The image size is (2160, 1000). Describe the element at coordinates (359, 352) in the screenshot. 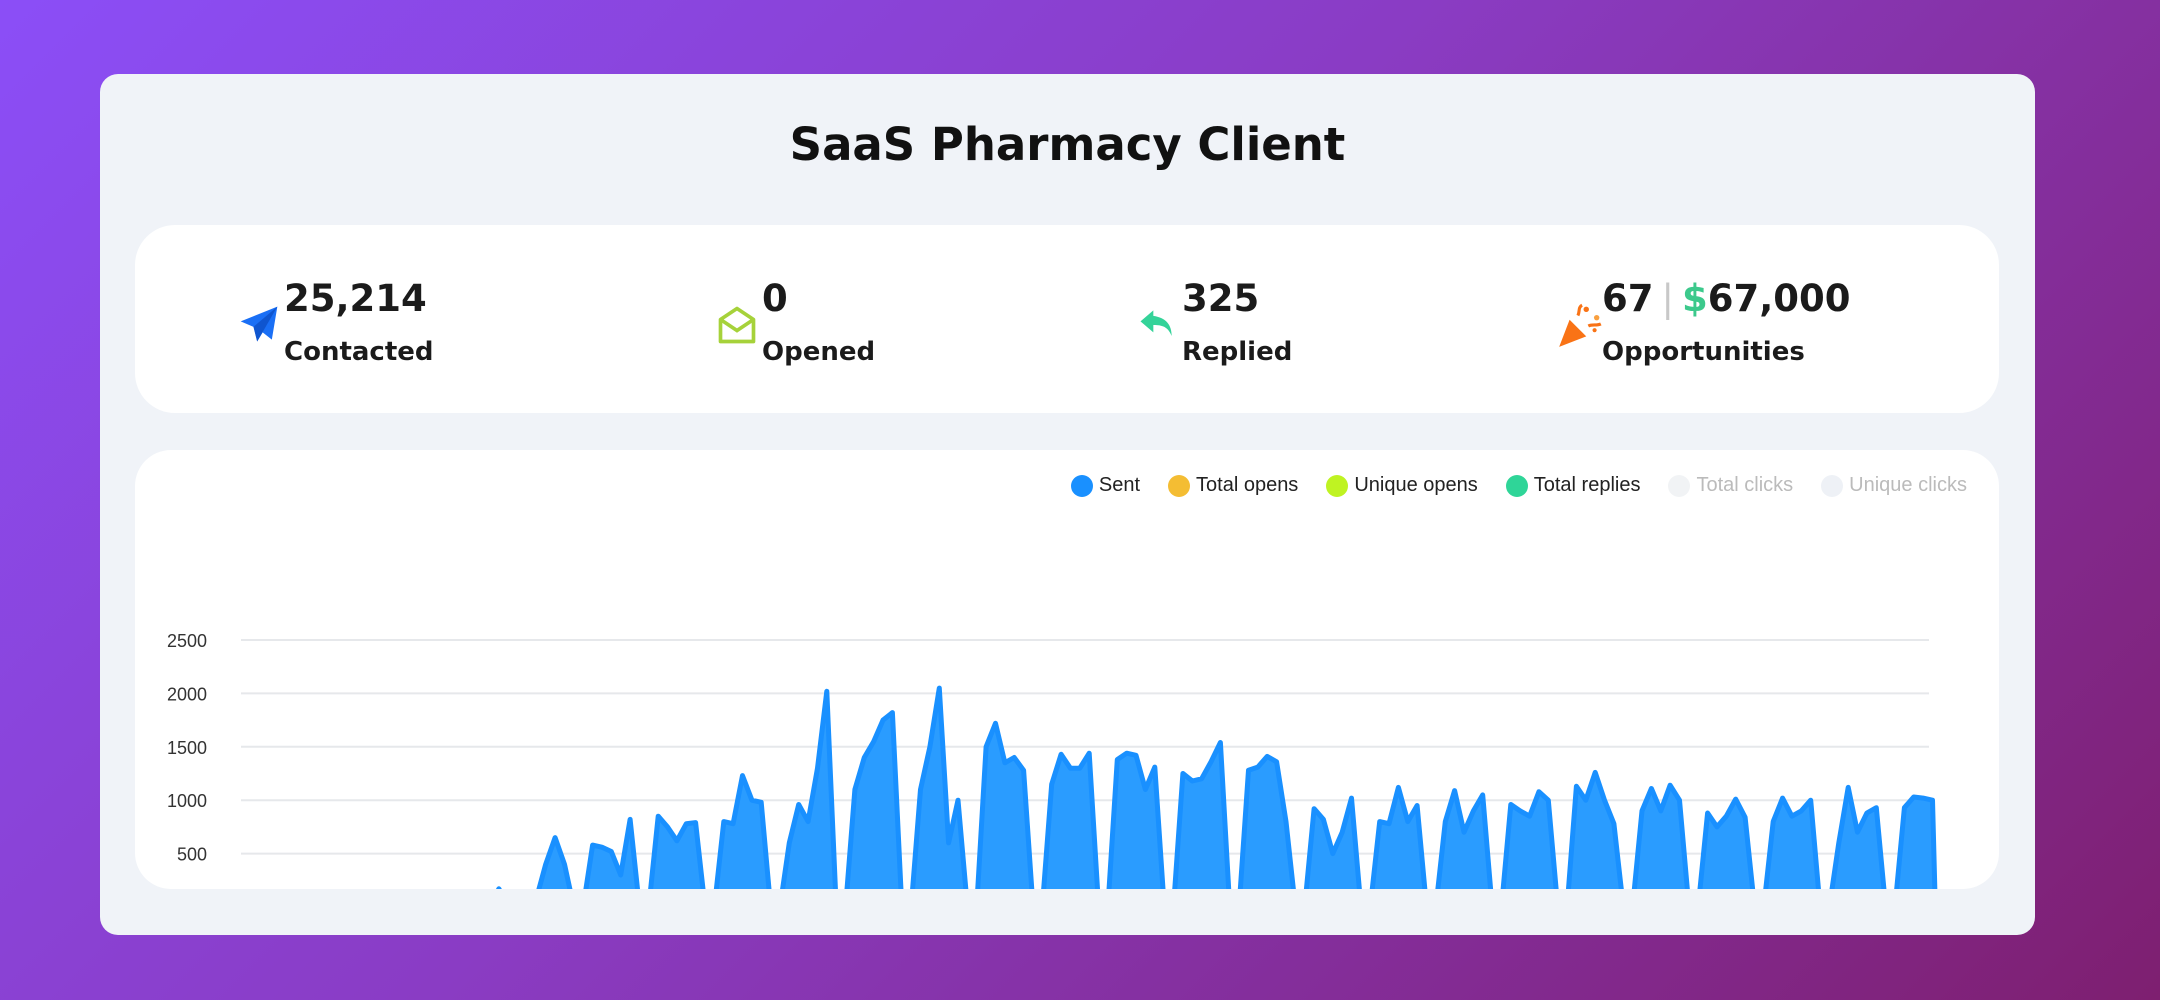

I see `contacted-label: Contacted` at that location.